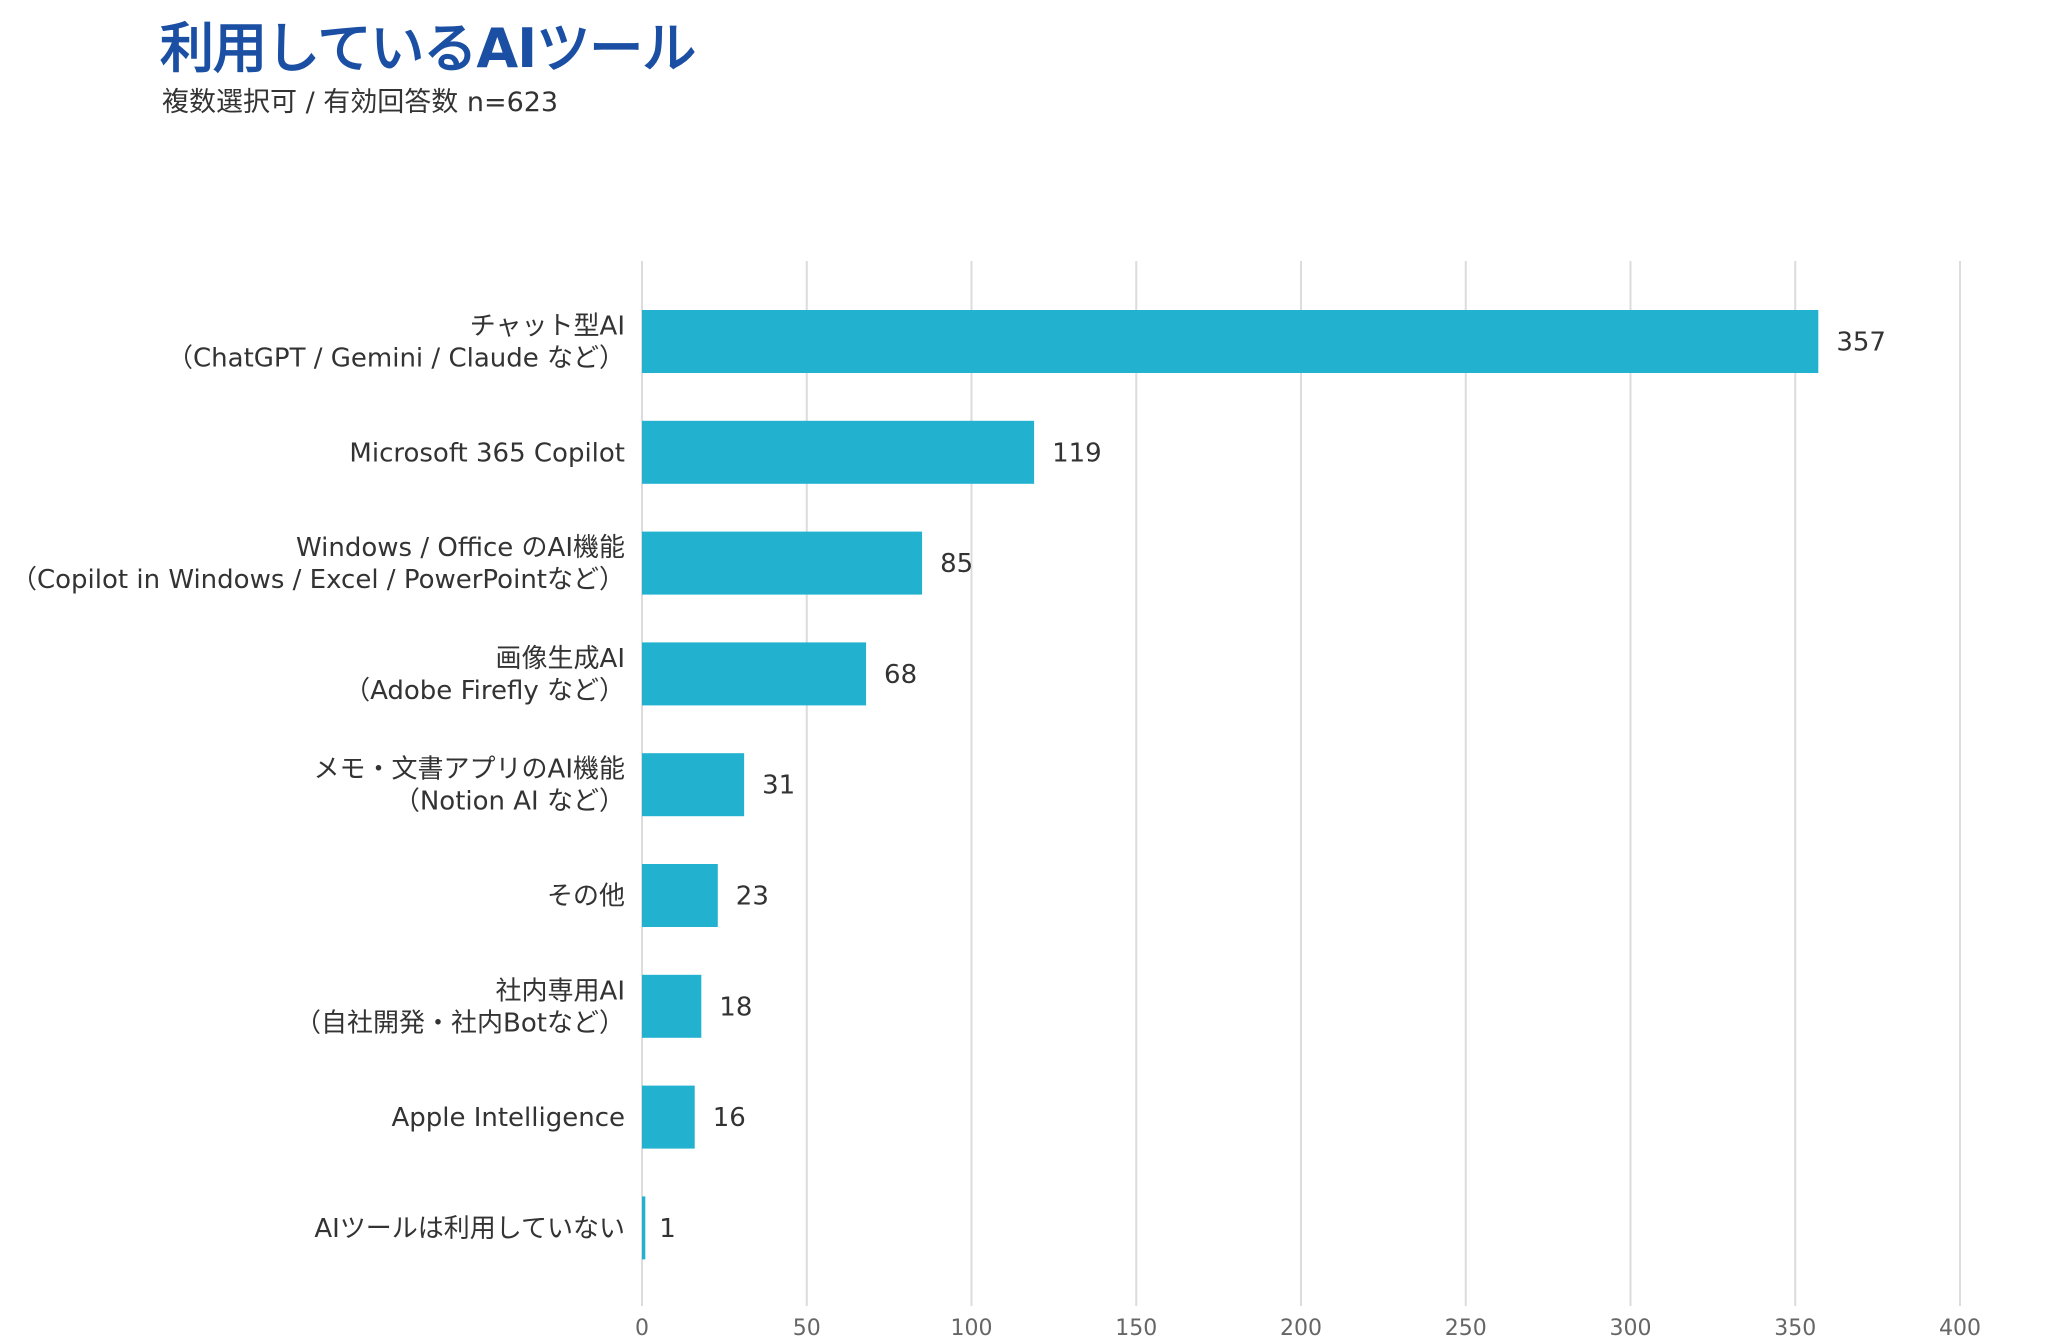 The width and height of the screenshot is (2045, 1342). I want to click on x-tick-label: 200, so click(1301, 1328).